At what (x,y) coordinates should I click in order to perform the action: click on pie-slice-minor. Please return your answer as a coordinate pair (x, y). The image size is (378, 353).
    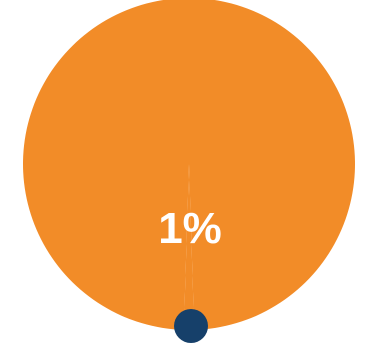
    Looking at the image, I should click on (189, 247).